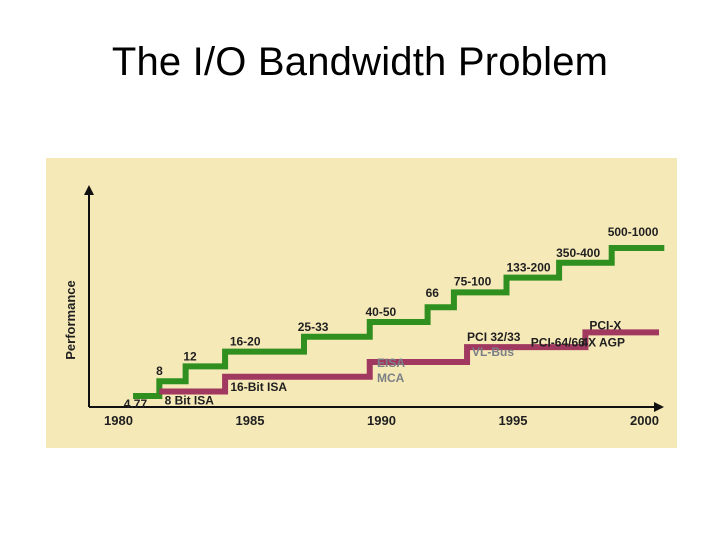 This screenshot has height=540, width=720. What do you see at coordinates (603, 342) in the screenshot?
I see `bus-label: 4X AGP` at bounding box center [603, 342].